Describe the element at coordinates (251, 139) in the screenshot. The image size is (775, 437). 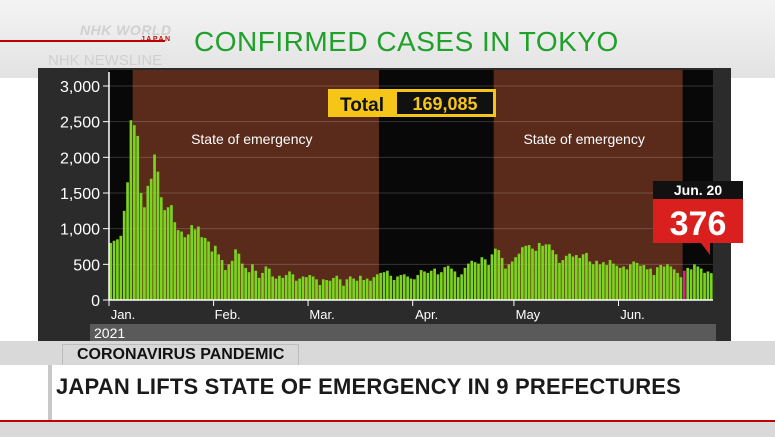
I see `emergency-label-1: State of emergency` at that location.